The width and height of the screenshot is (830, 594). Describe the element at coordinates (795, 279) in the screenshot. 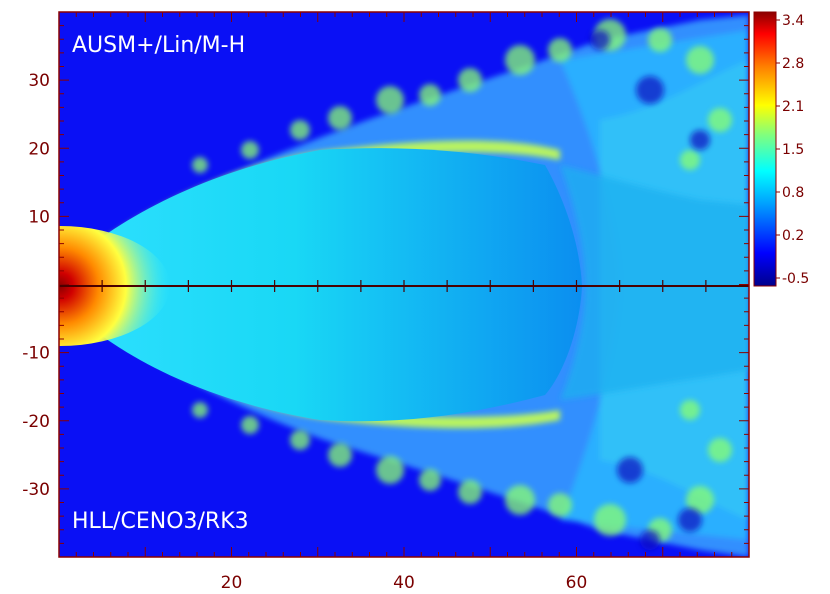

I see `colorbar-tick-label: -0.5` at that location.